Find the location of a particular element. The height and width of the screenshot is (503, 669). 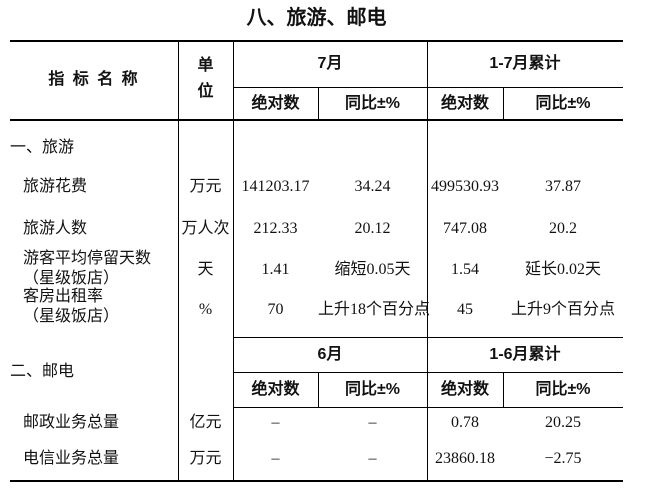

occupancy-month-abs: 70 is located at coordinates (275, 309).